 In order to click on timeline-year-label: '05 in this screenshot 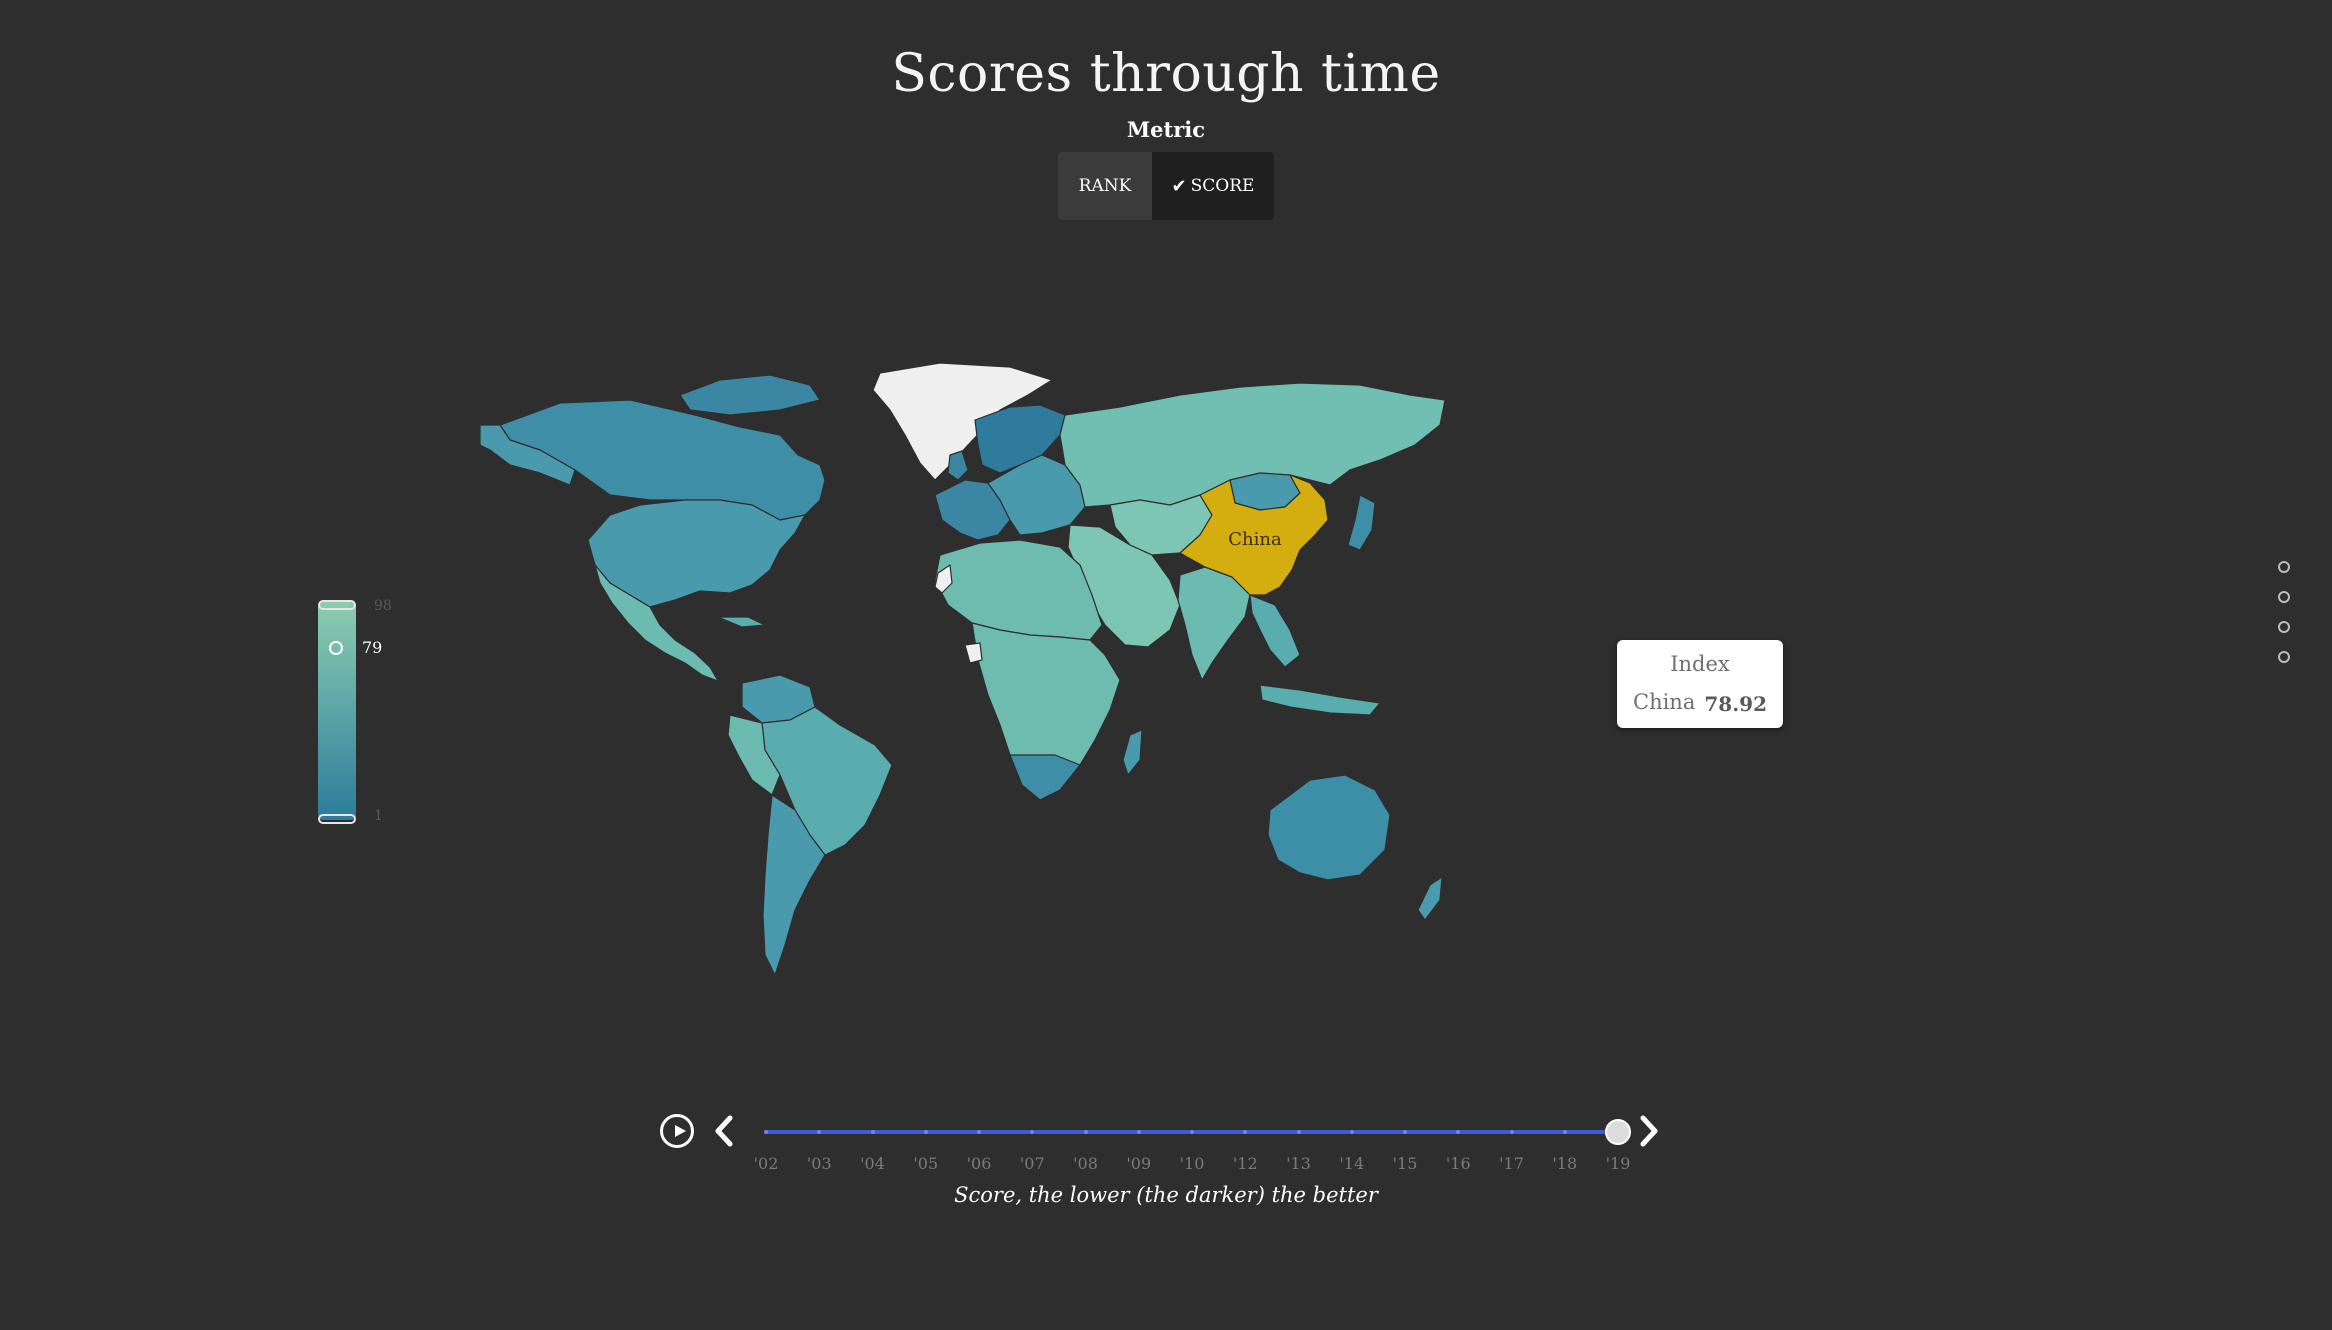, I will do `click(926, 1163)`.